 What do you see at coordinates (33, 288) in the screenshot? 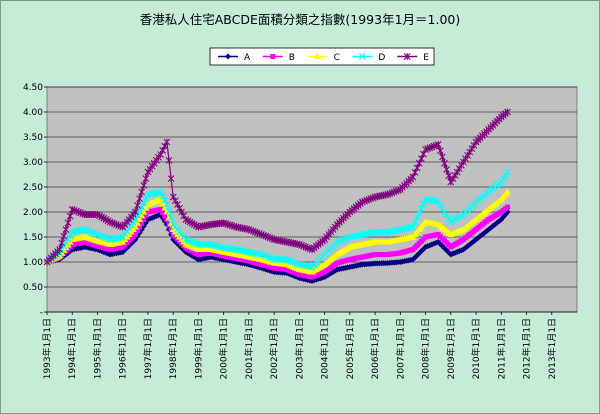
I see `y-tick-label: 0.50` at bounding box center [33, 288].